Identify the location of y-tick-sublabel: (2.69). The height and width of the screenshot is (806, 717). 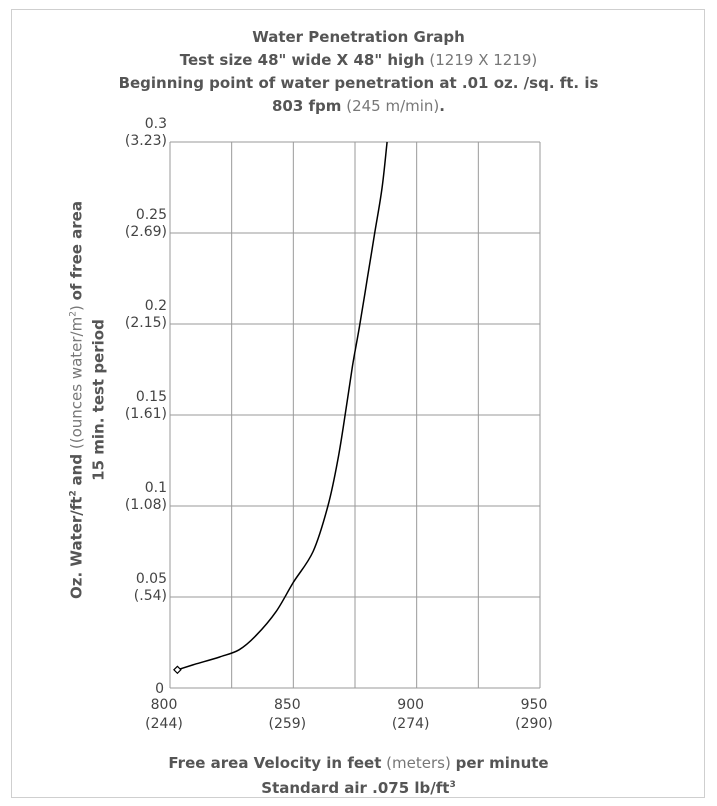
(146, 232).